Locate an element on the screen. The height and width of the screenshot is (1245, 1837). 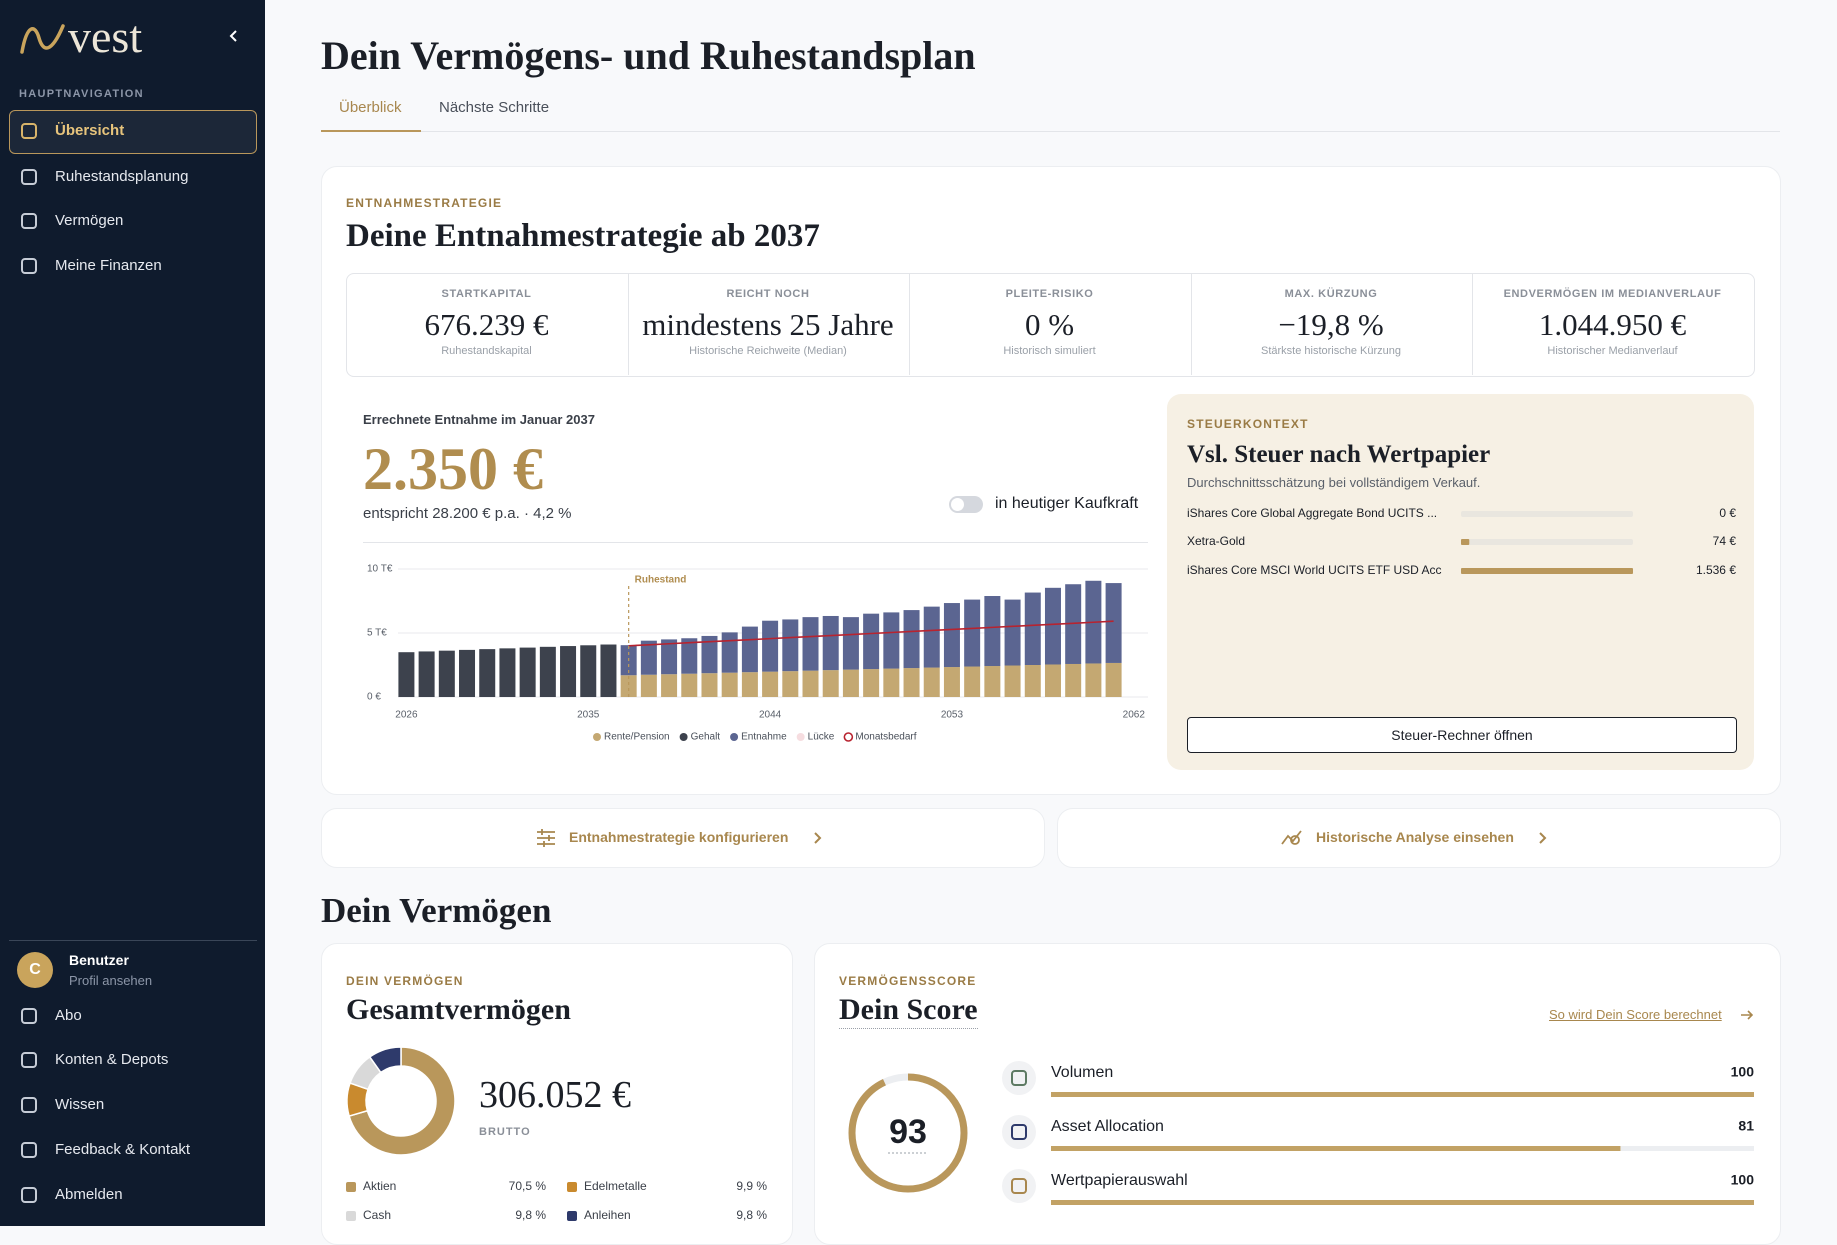
toggle-label: in heutiger Kaufkraft is located at coordinates (1067, 503).